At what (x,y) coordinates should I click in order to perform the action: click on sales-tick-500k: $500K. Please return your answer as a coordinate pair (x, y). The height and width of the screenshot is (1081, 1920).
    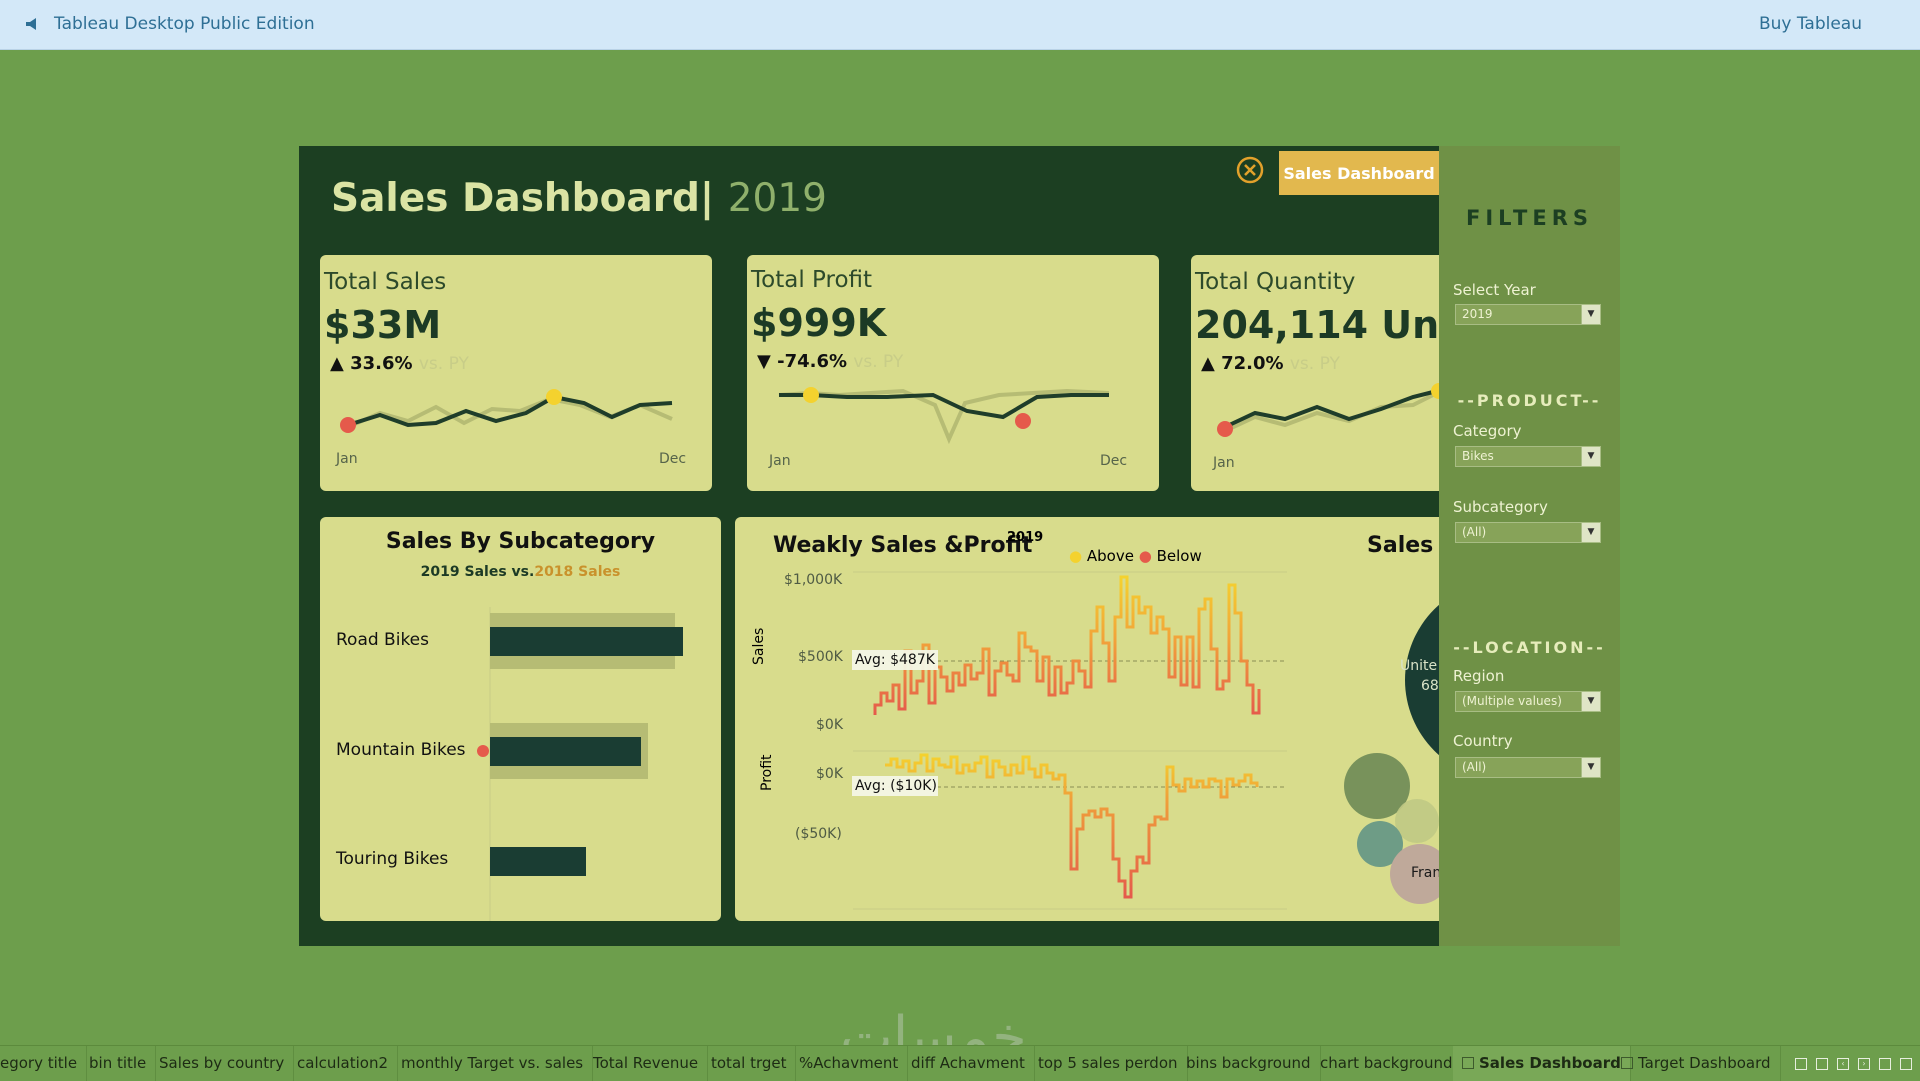
    Looking at the image, I should click on (820, 657).